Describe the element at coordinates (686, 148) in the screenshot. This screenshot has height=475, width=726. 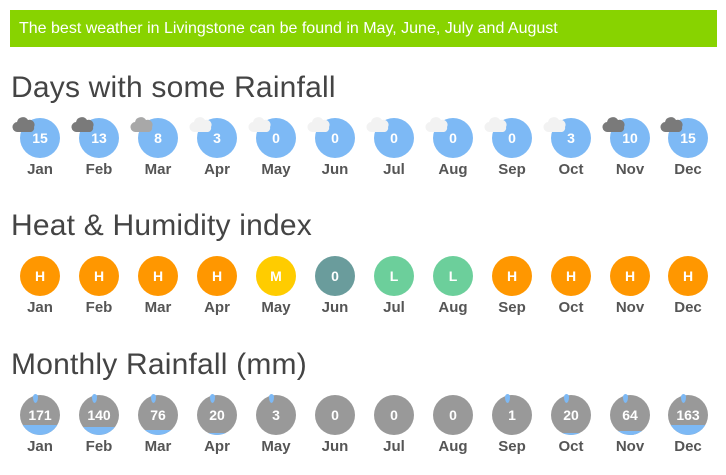
I see `month-item: 15 Dec` at that location.